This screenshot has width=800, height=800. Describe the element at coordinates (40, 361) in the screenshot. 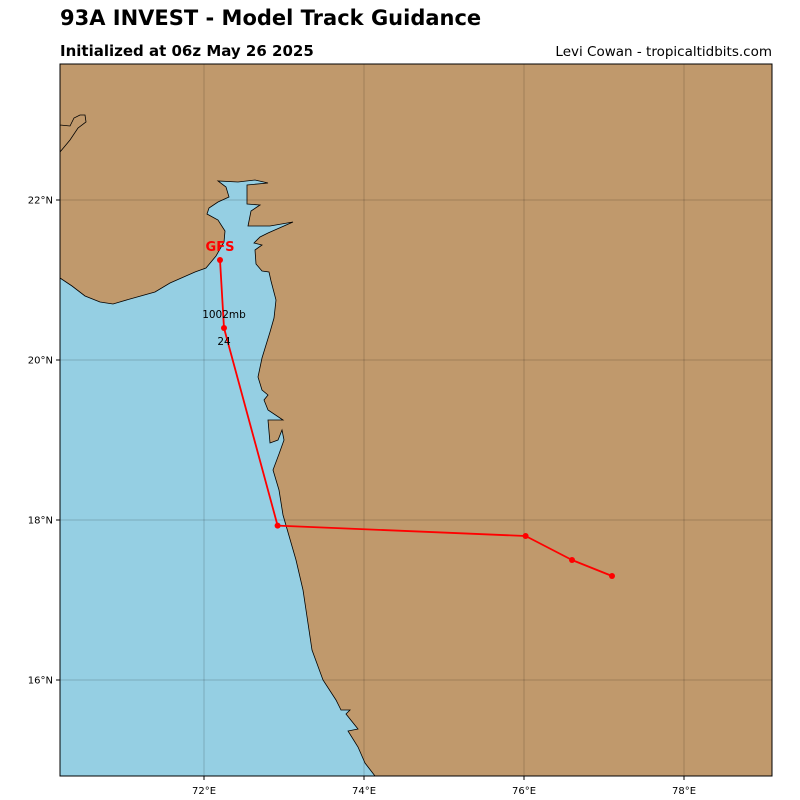

I see `lat-tick-label: 20°N` at that location.